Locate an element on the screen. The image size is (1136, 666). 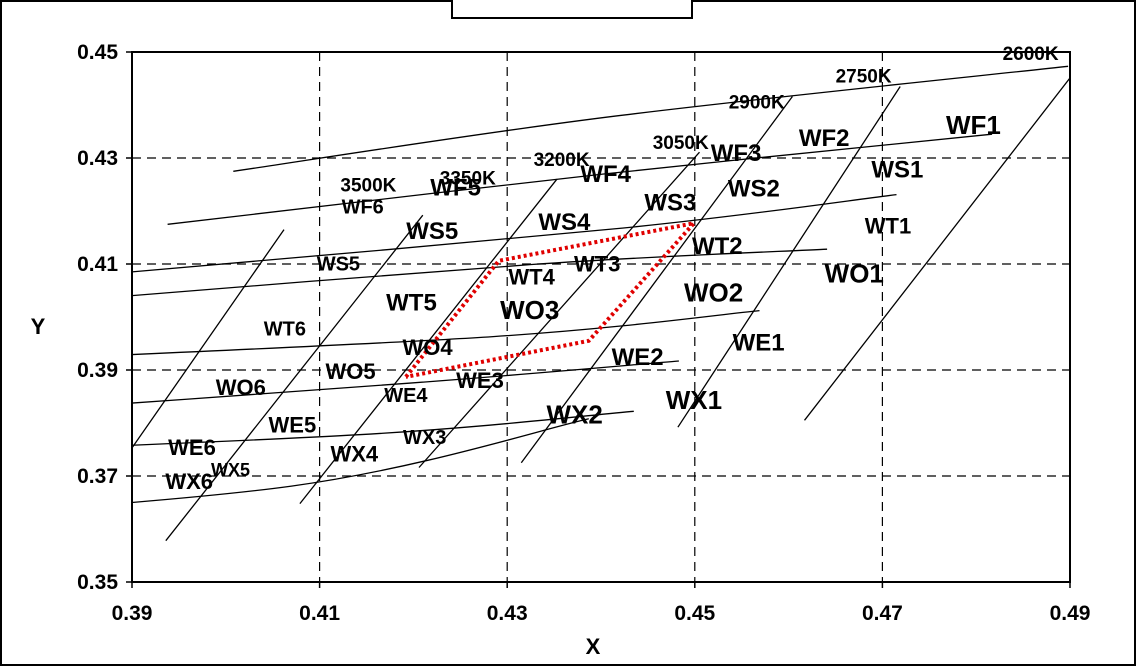
bin-label: WX4 is located at coordinates (354, 454).